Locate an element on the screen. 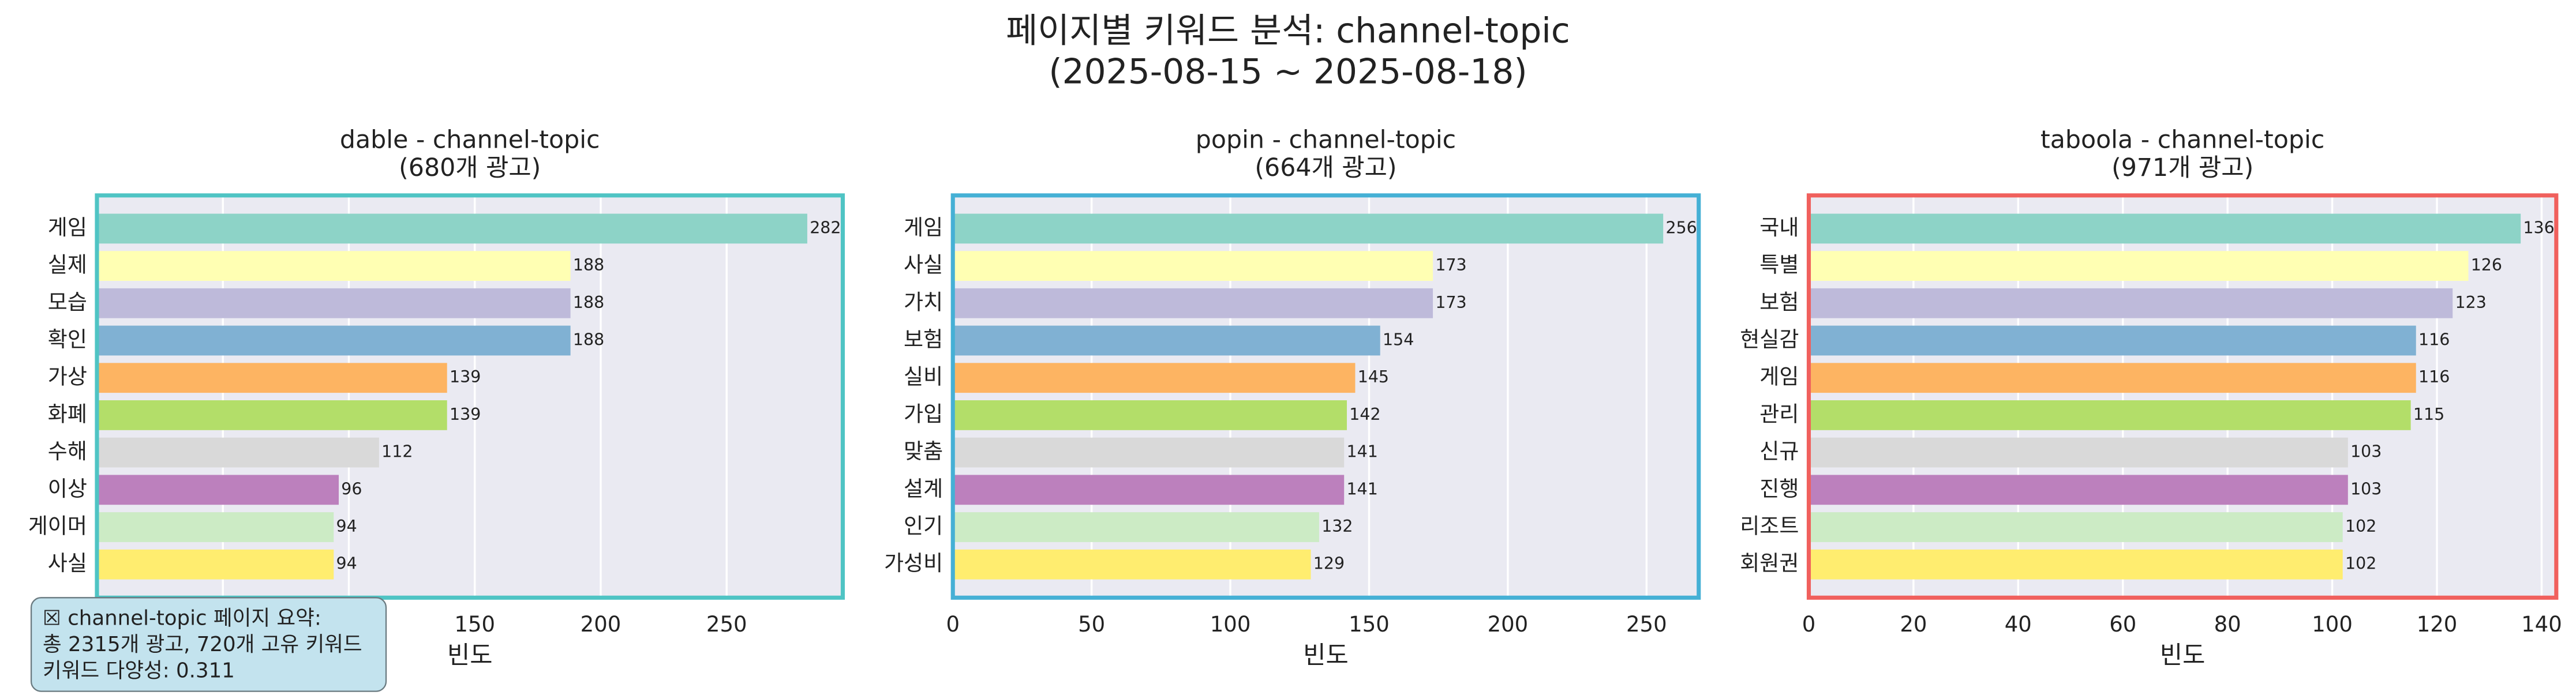  subplot-subtitle: (680개 광고) is located at coordinates (470, 167).